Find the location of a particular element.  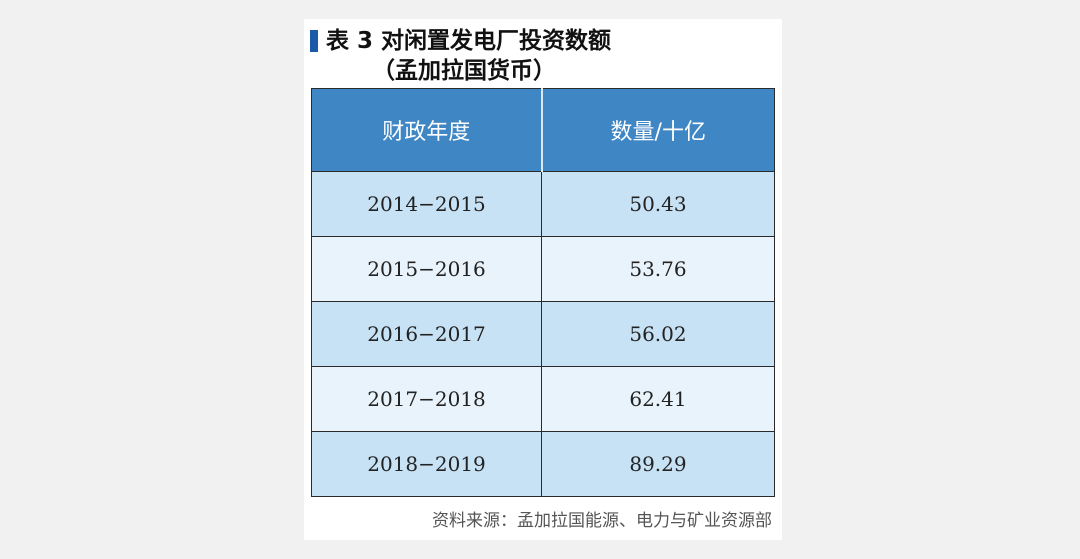

cell-amount: 89.29 is located at coordinates (658, 464).